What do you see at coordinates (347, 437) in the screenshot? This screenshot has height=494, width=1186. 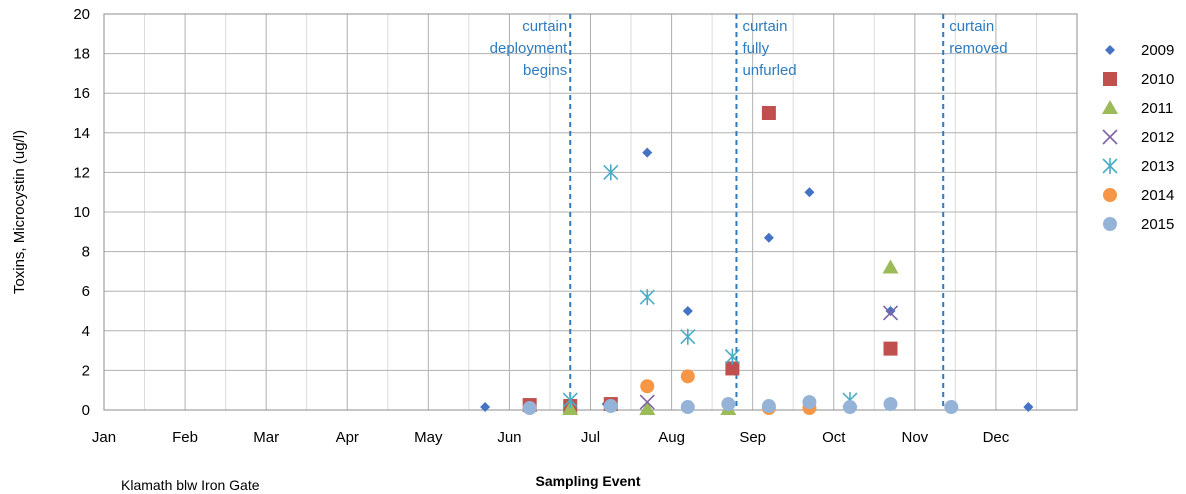 I see `x-tick-label: Apr` at bounding box center [347, 437].